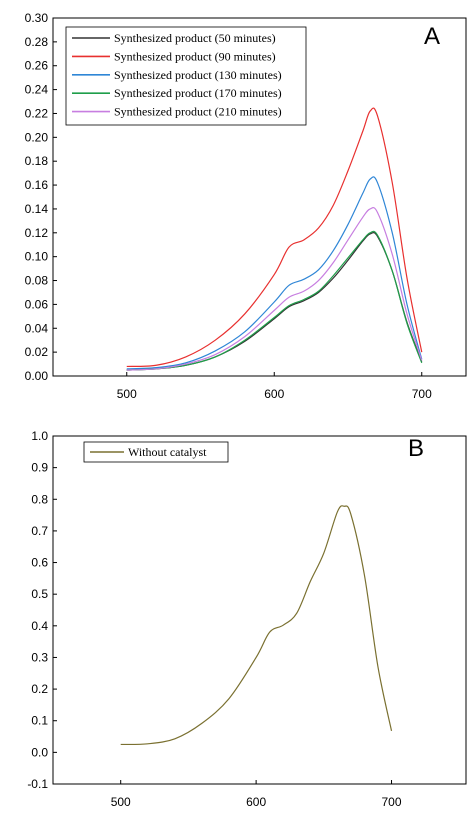 This screenshot has height=814, width=474. I want to click on legend-label: Without catalyst, so click(167, 452).